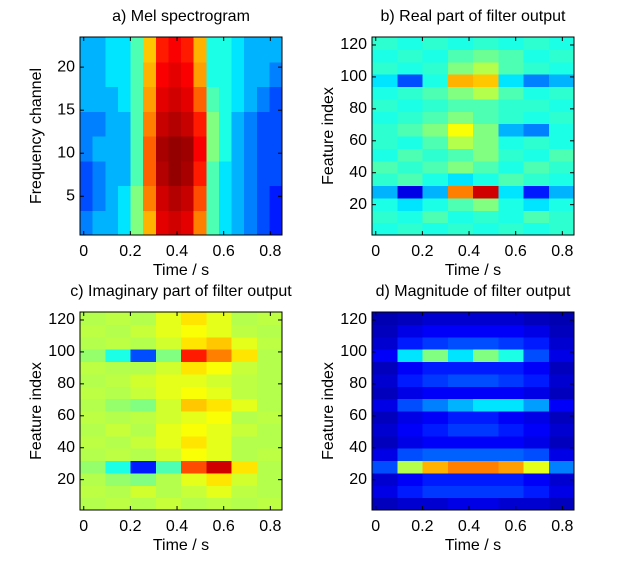 The image size is (617, 570). What do you see at coordinates (66, 383) in the screenshot?
I see `y-tick-label: 80` at bounding box center [66, 383].